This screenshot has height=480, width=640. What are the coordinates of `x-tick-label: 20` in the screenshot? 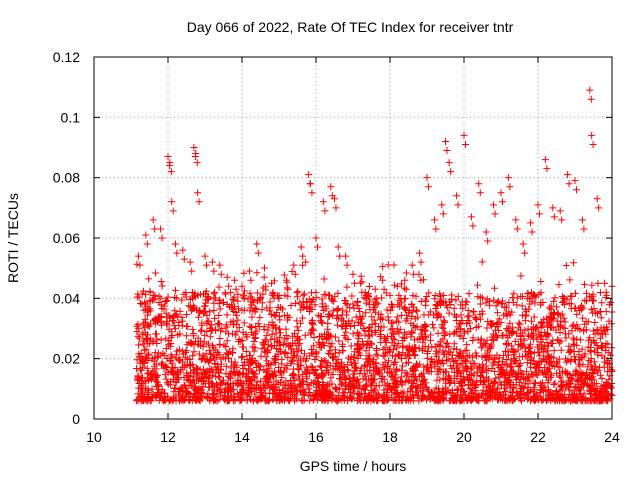 It's located at (464, 437).